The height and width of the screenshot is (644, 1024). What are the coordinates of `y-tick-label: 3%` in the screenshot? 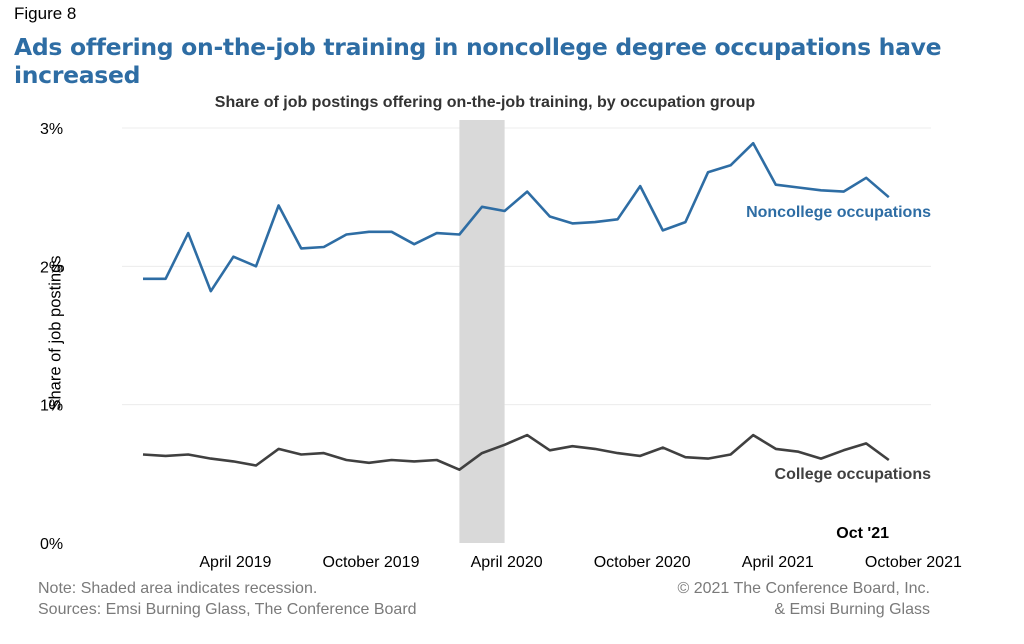 It's located at (51, 129).